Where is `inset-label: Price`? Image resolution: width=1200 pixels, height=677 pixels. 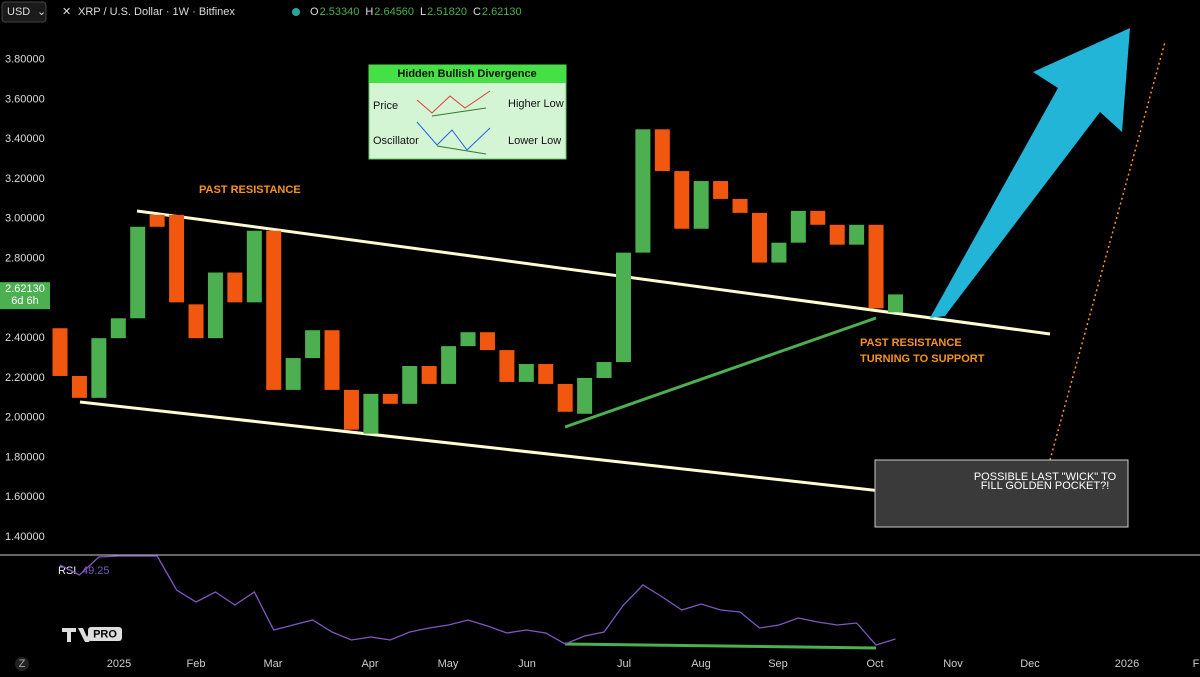 inset-label: Price is located at coordinates (385, 106).